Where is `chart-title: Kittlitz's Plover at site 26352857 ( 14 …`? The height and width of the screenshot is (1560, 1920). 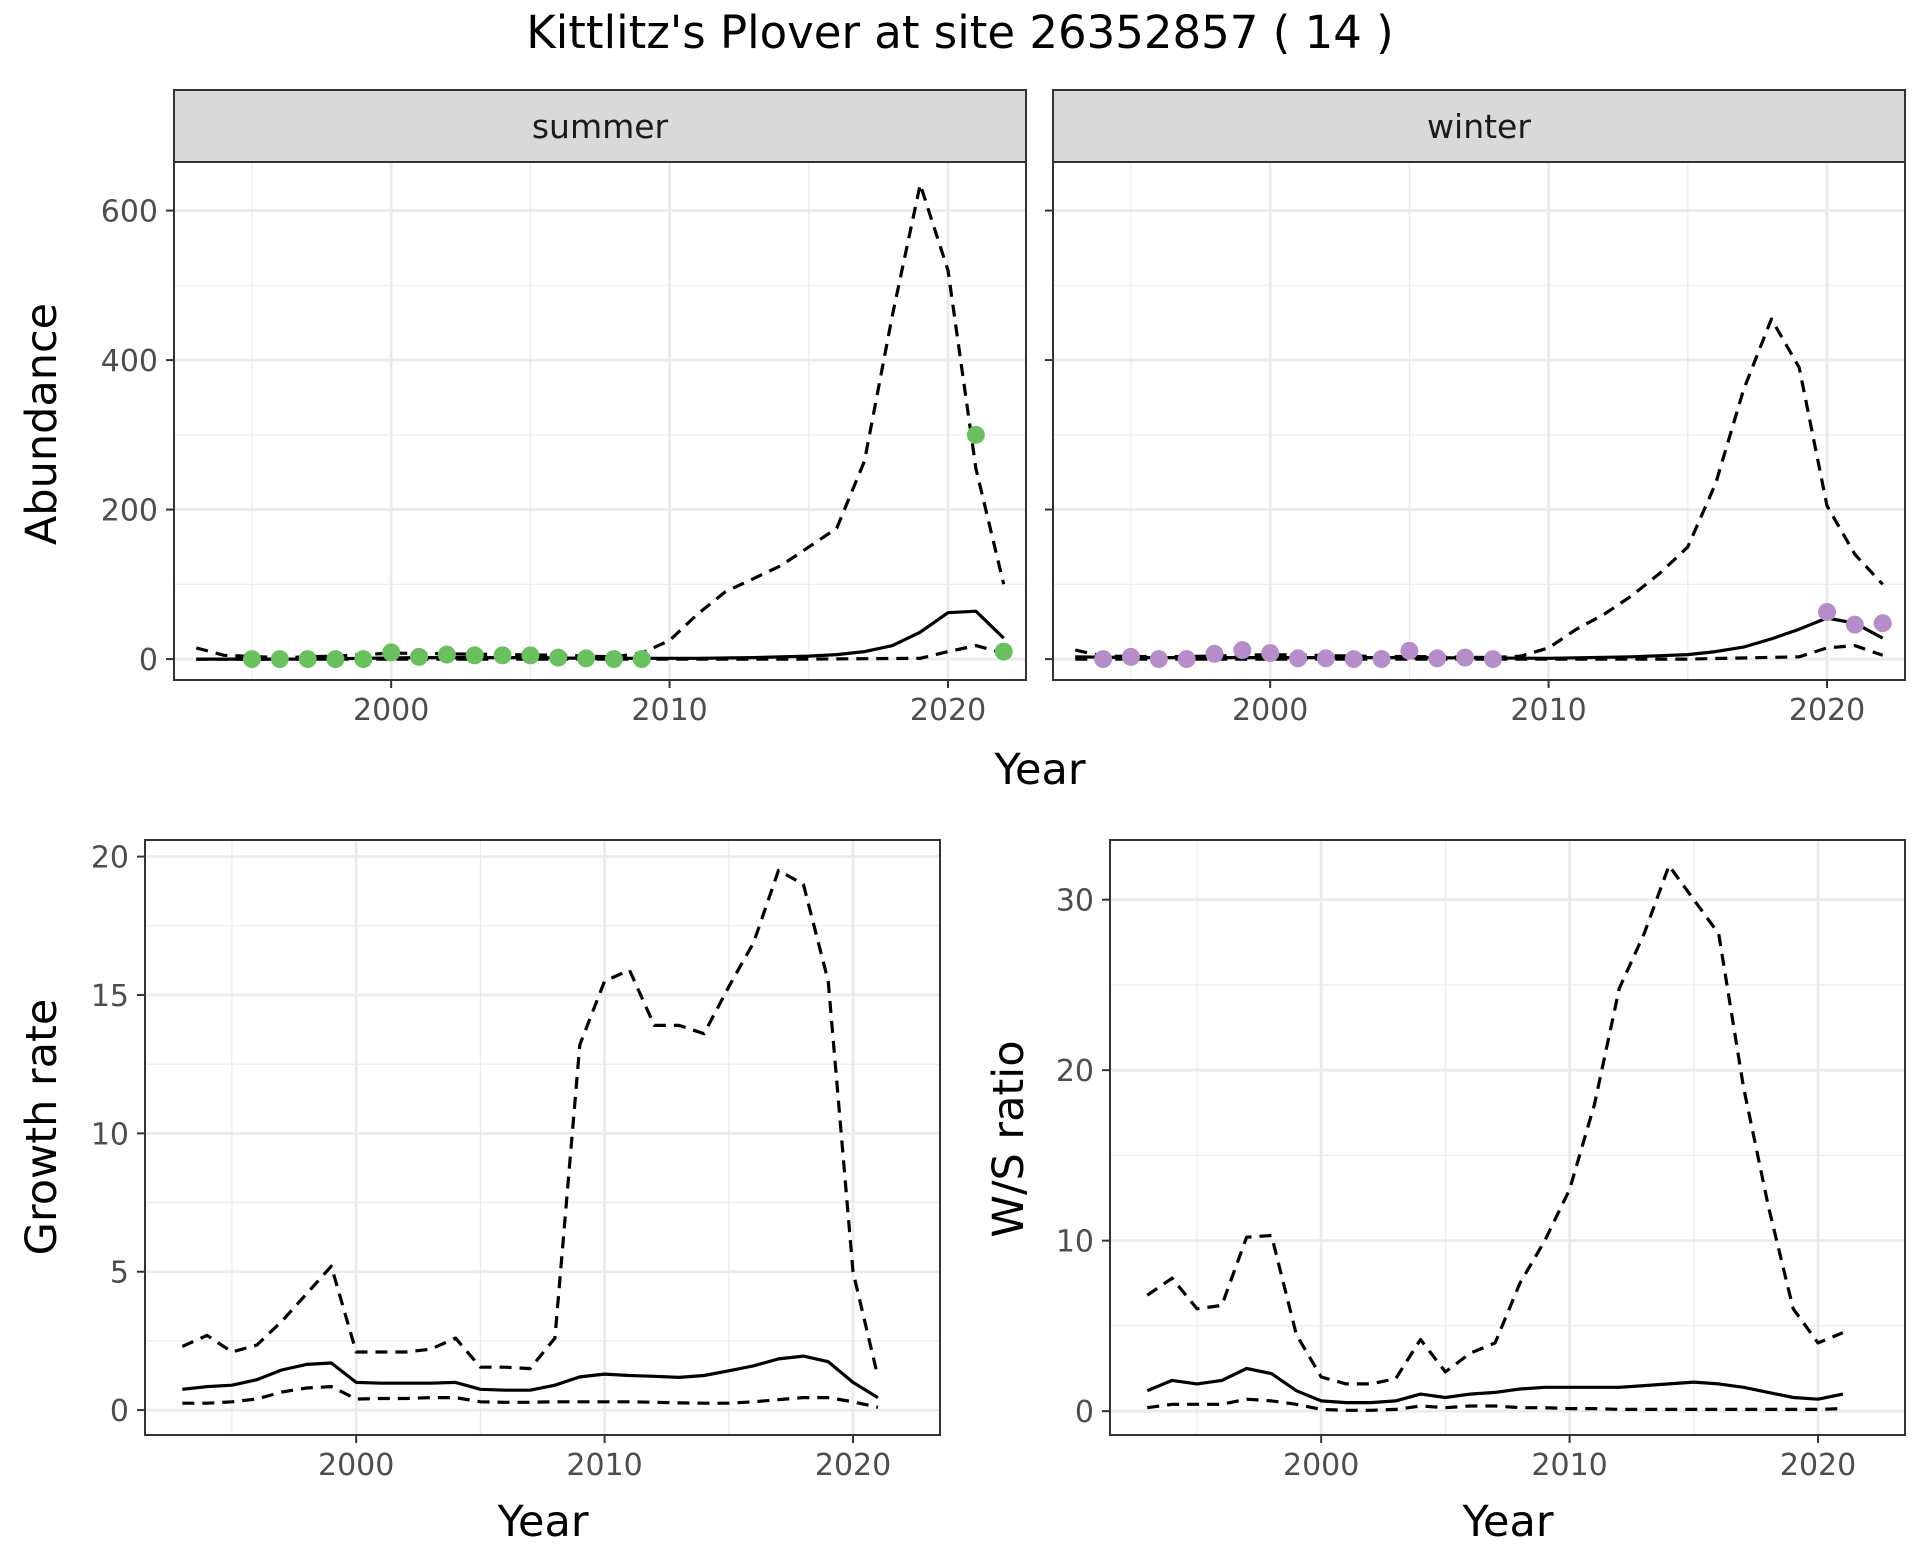 chart-title: Kittlitz's Plover at site 26352857 ( 14 … is located at coordinates (959, 32).